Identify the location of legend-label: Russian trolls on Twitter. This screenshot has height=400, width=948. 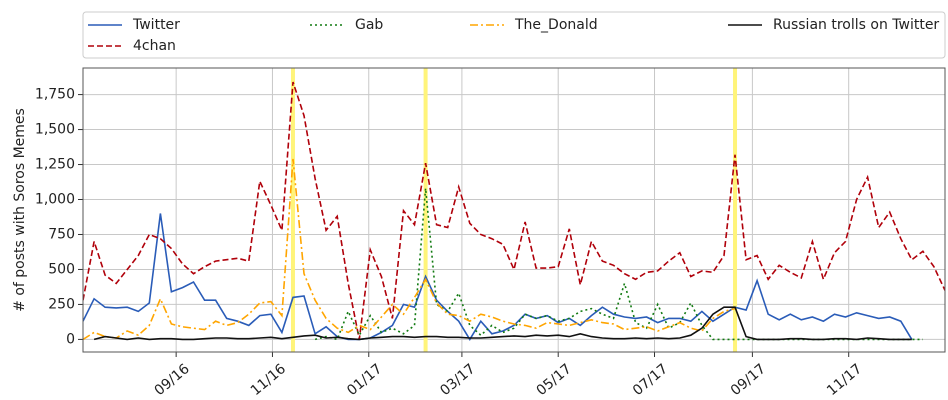
(856, 25).